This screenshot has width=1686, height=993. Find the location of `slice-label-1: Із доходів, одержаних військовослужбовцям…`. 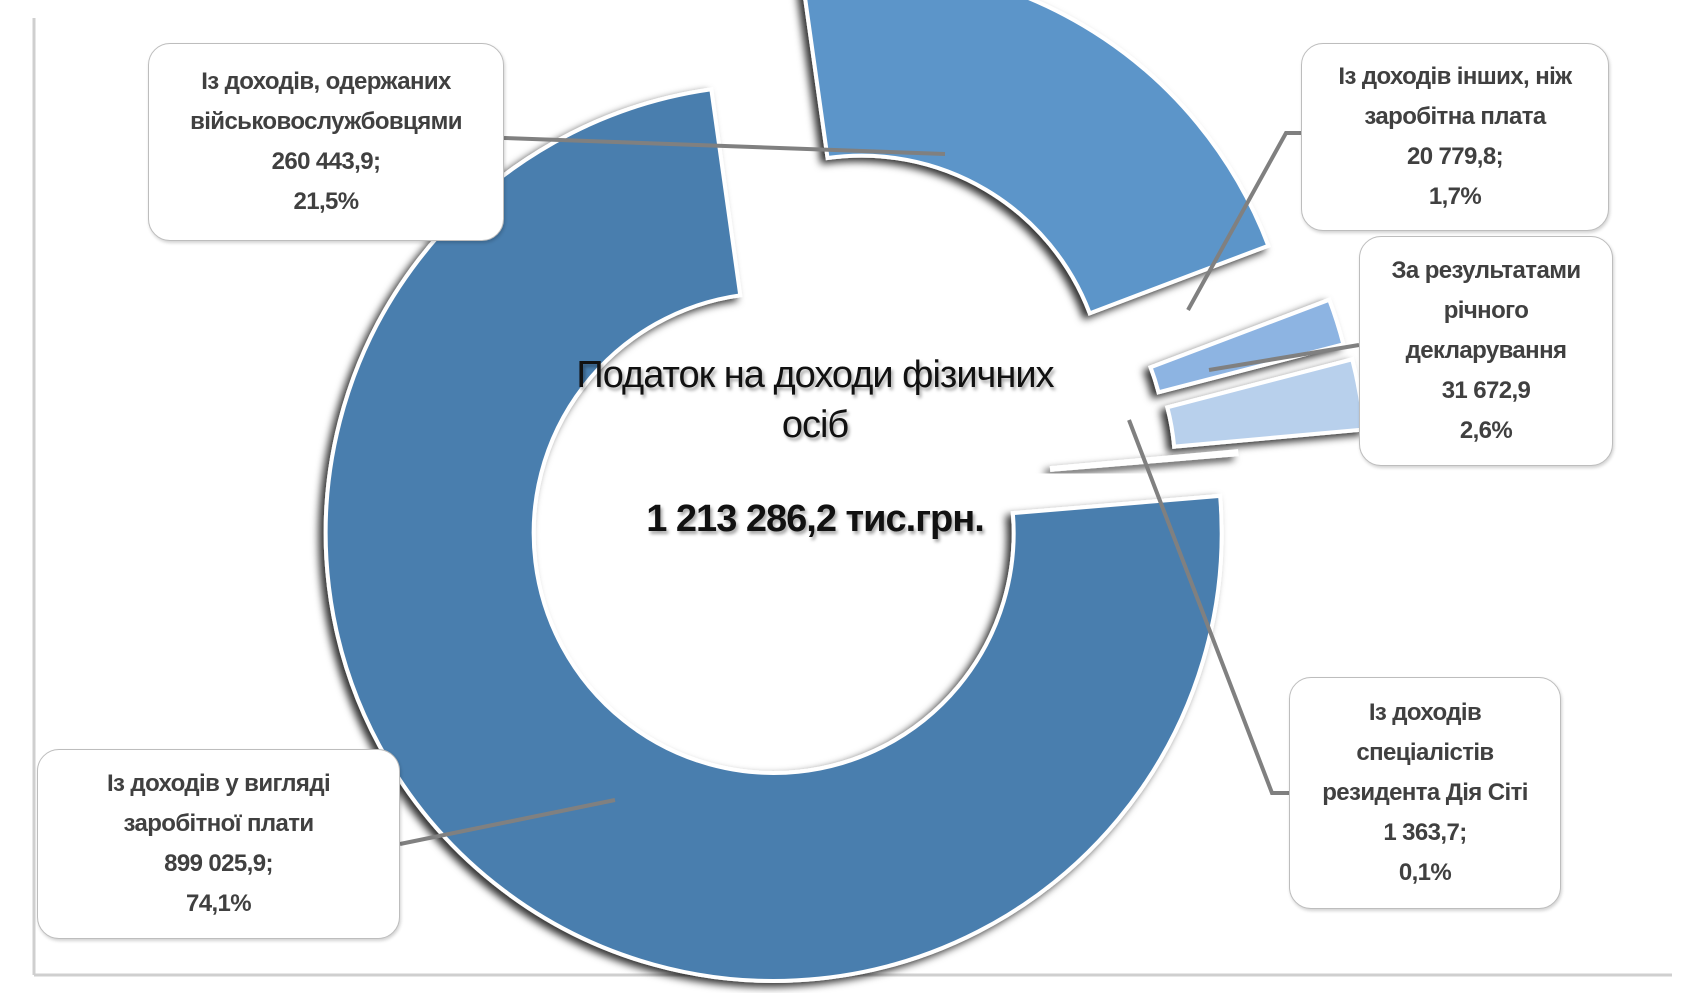

slice-label-1: Із доходів, одержаних військовослужбовцям… is located at coordinates (326, 142).